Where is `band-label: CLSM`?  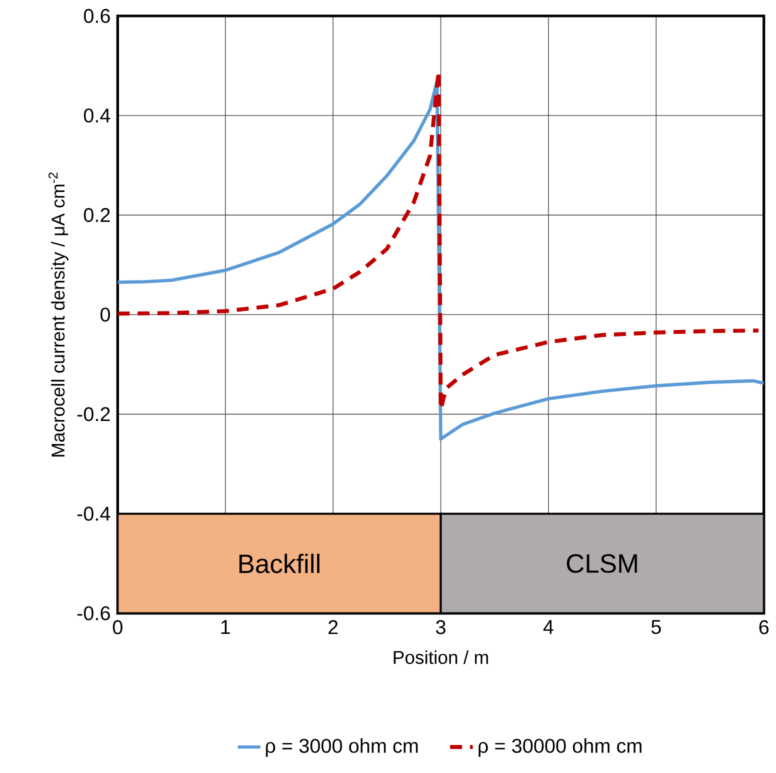
band-label: CLSM is located at coordinates (601, 563).